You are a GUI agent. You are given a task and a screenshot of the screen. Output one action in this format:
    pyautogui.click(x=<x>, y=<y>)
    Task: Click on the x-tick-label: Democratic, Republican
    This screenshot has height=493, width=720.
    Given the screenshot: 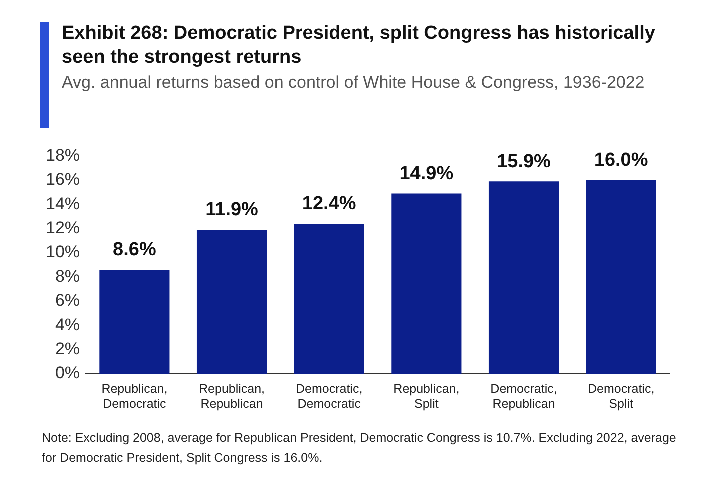 What is the action you would take?
    pyautogui.click(x=524, y=396)
    